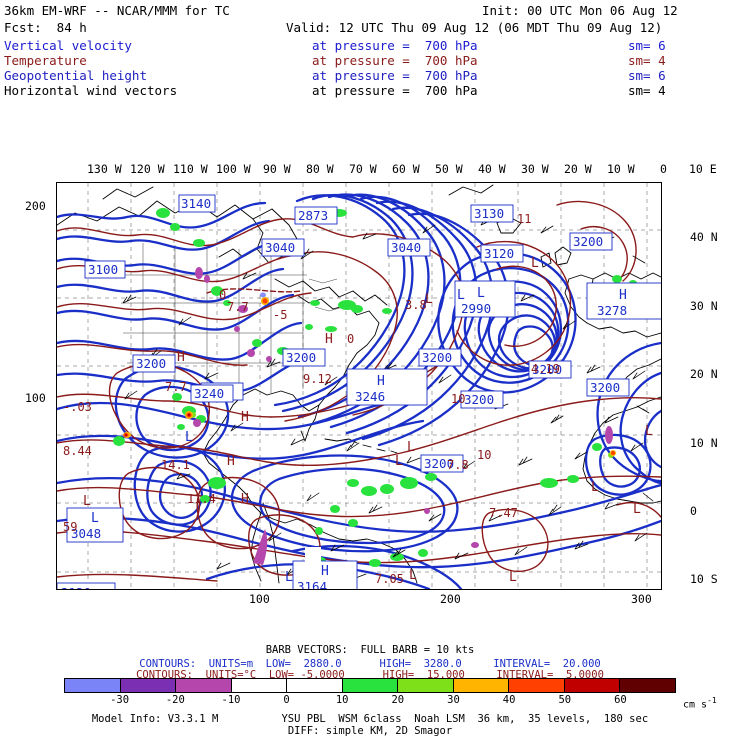 Image resolution: width=740 pixels, height=740 pixels. What do you see at coordinates (280, 315) in the screenshot?
I see `svg-text: -5` at bounding box center [280, 315].